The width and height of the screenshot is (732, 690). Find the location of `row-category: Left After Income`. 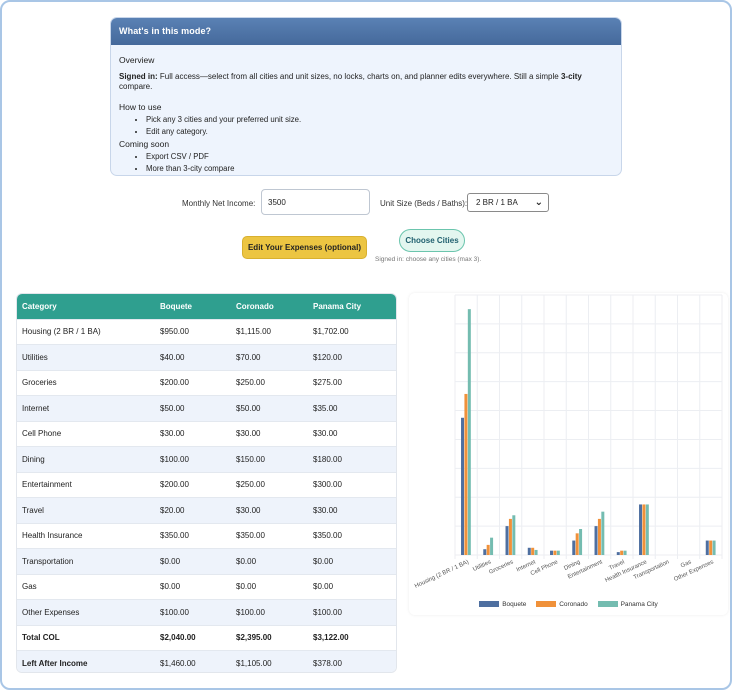

row-category: Left After Income is located at coordinates (86, 661).